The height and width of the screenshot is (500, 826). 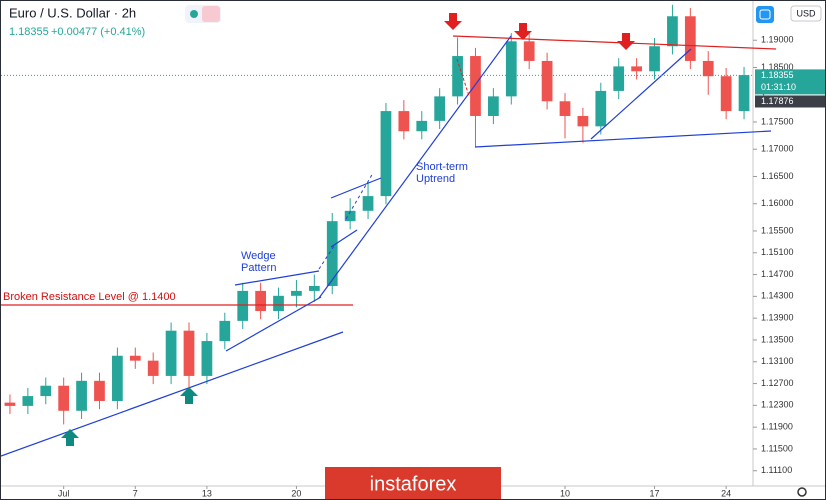 I want to click on currency-button, so click(x=806, y=13).